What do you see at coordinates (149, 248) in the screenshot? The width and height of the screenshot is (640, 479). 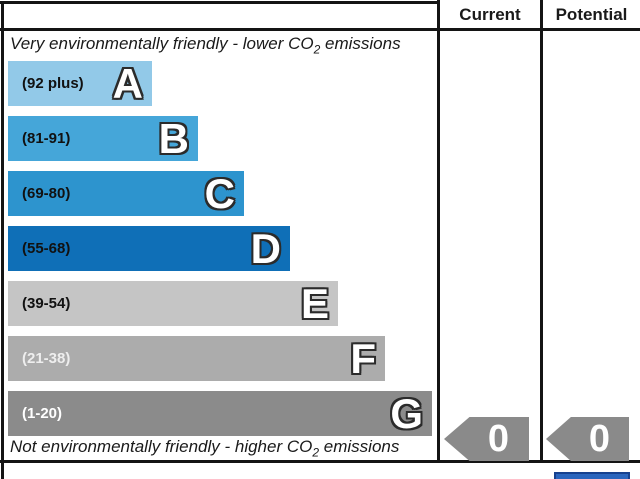 I see `rating-band-d: (55-68) D` at bounding box center [149, 248].